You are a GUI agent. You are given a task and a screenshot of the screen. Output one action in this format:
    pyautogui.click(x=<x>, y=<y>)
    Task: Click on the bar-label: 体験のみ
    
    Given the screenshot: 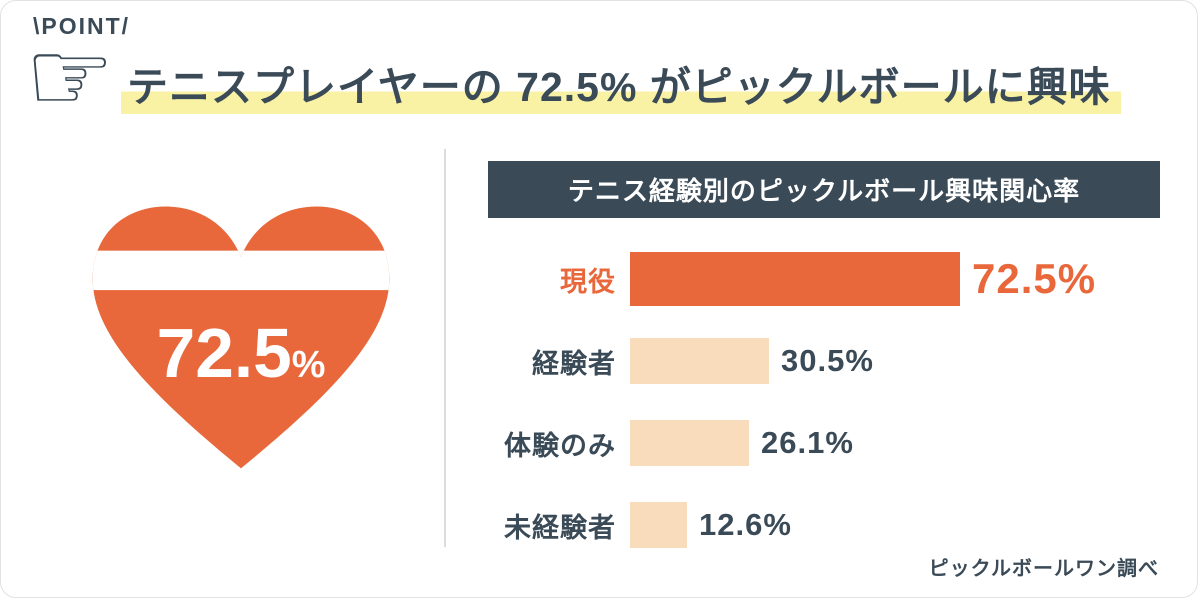 What is the action you would take?
    pyautogui.click(x=560, y=445)
    